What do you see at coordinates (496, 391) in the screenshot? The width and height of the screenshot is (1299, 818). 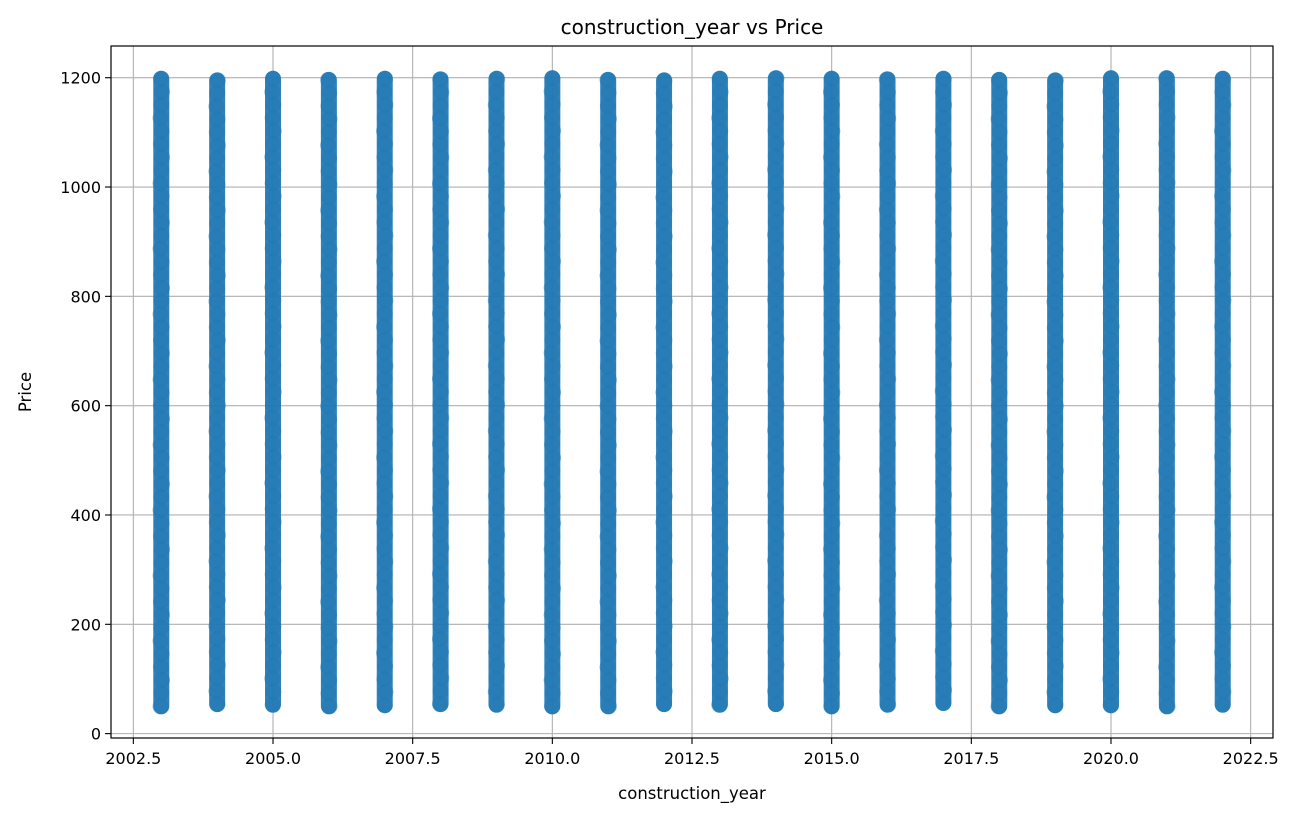 I see `point-column` at bounding box center [496, 391].